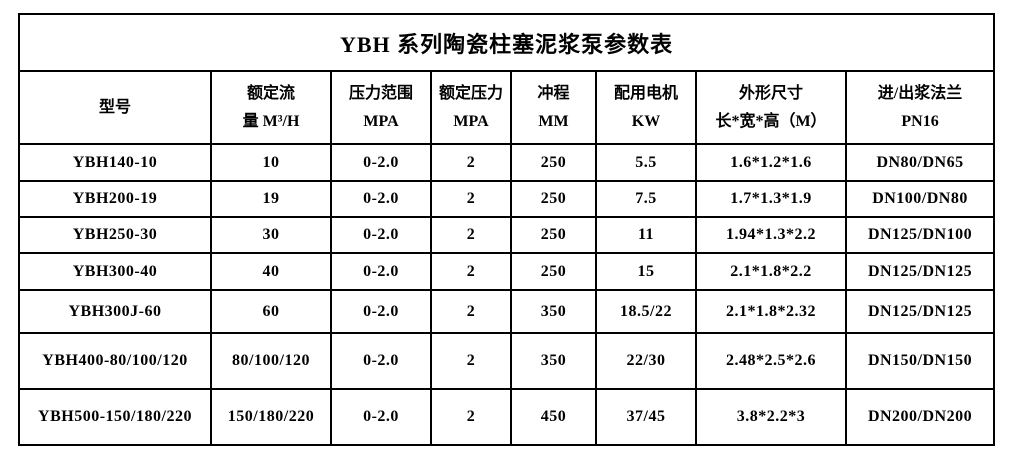 This screenshot has height=476, width=1011. Describe the element at coordinates (553, 107) in the screenshot. I see `column-header-stroke: 冲程 MM` at that location.